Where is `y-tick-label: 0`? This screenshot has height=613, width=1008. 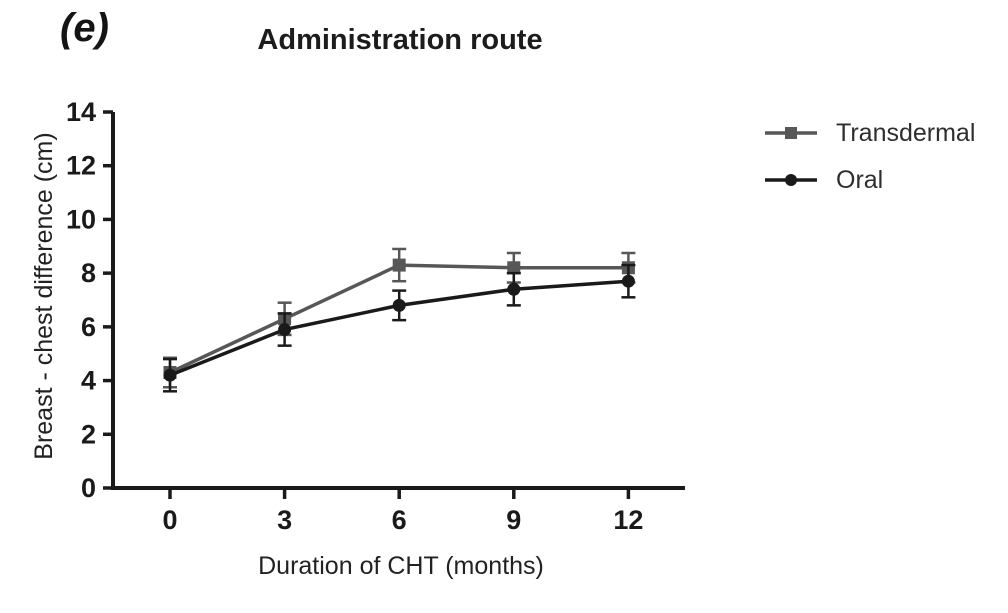 y-tick-label: 0 is located at coordinates (88, 488).